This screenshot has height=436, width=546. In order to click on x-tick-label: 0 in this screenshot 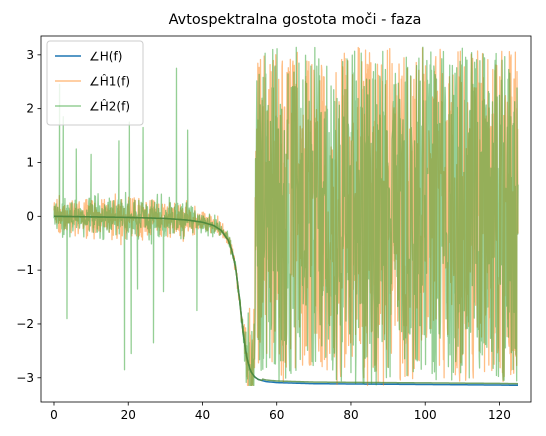, I will do `click(54, 415)`.